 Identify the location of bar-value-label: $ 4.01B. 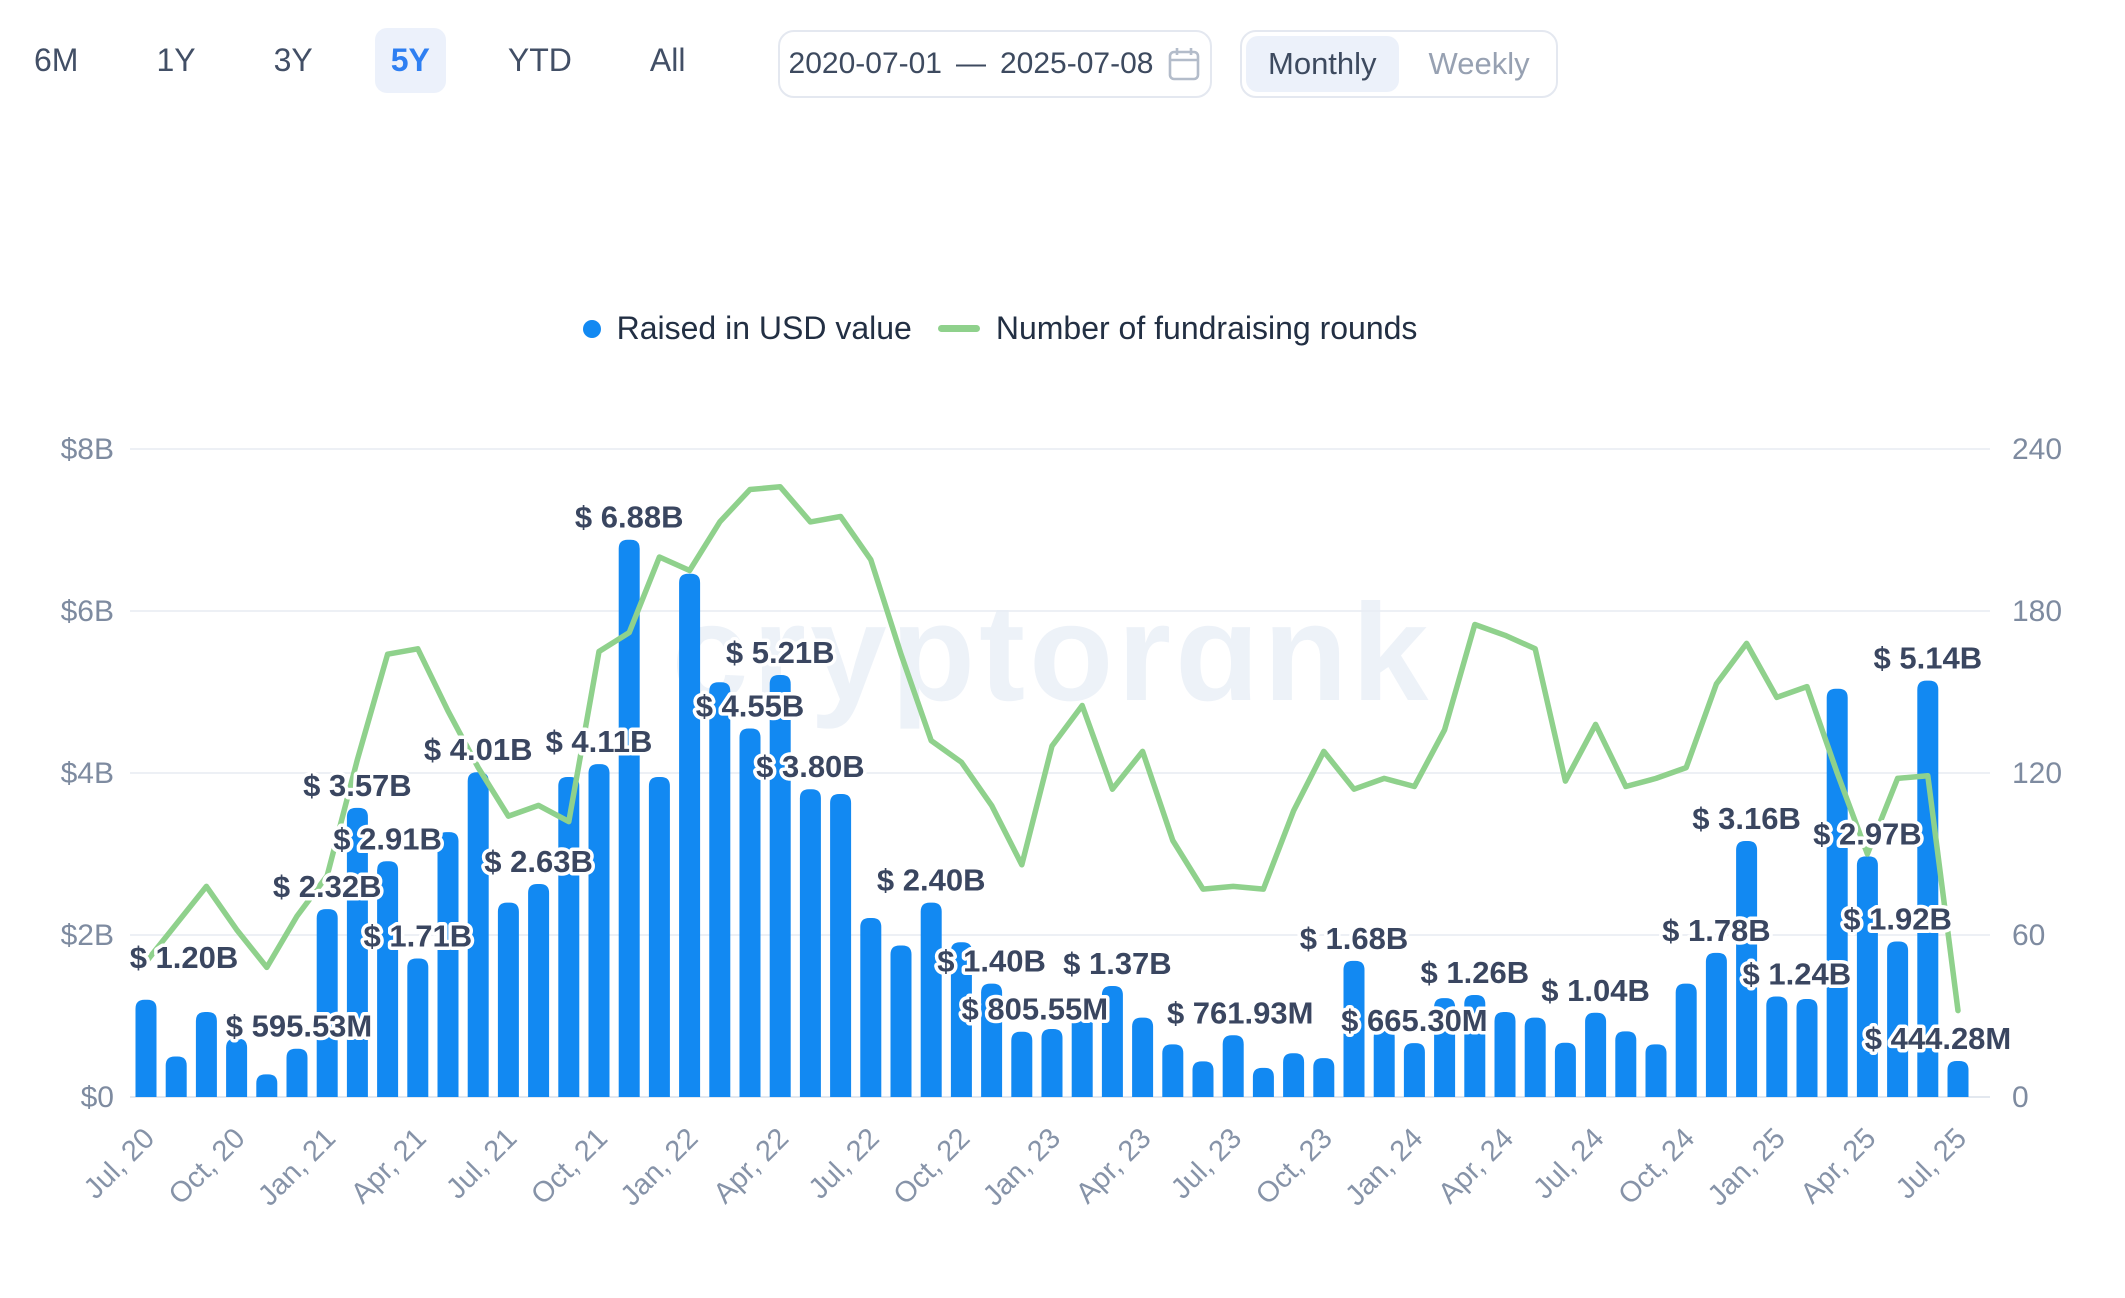
(478, 749).